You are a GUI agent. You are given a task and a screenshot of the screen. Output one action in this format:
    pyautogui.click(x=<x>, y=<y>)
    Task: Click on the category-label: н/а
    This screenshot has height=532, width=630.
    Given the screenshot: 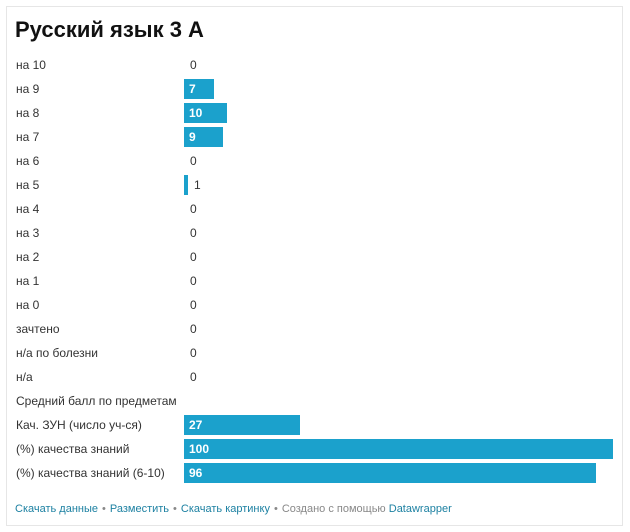 What is the action you would take?
    pyautogui.click(x=24, y=377)
    